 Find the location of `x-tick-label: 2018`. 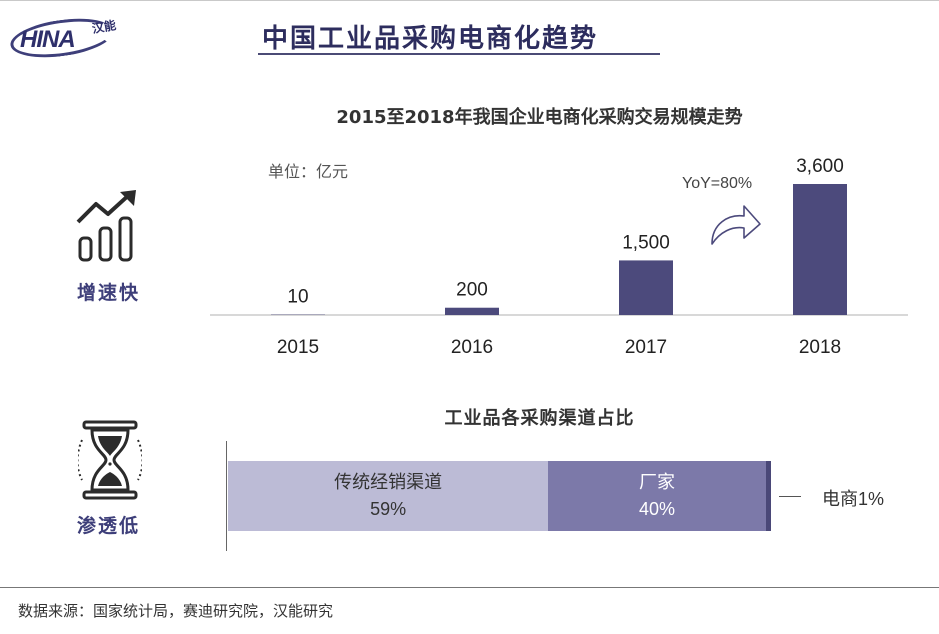

x-tick-label: 2018 is located at coordinates (820, 347).